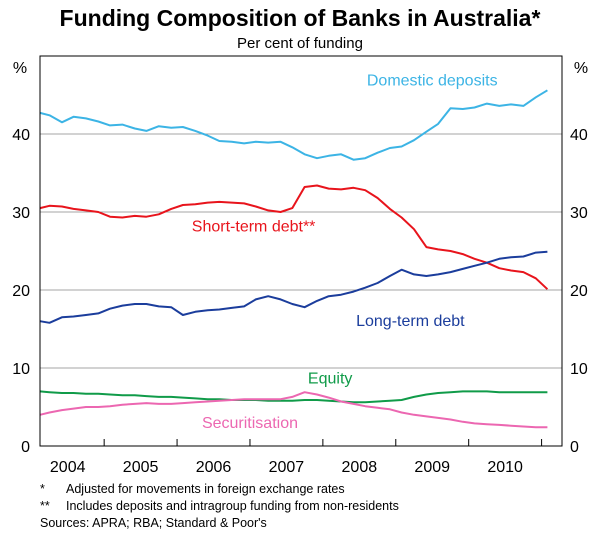 This screenshot has height=545, width=600. What do you see at coordinates (42, 489) in the screenshot?
I see `footnote-1-marker: *` at bounding box center [42, 489].